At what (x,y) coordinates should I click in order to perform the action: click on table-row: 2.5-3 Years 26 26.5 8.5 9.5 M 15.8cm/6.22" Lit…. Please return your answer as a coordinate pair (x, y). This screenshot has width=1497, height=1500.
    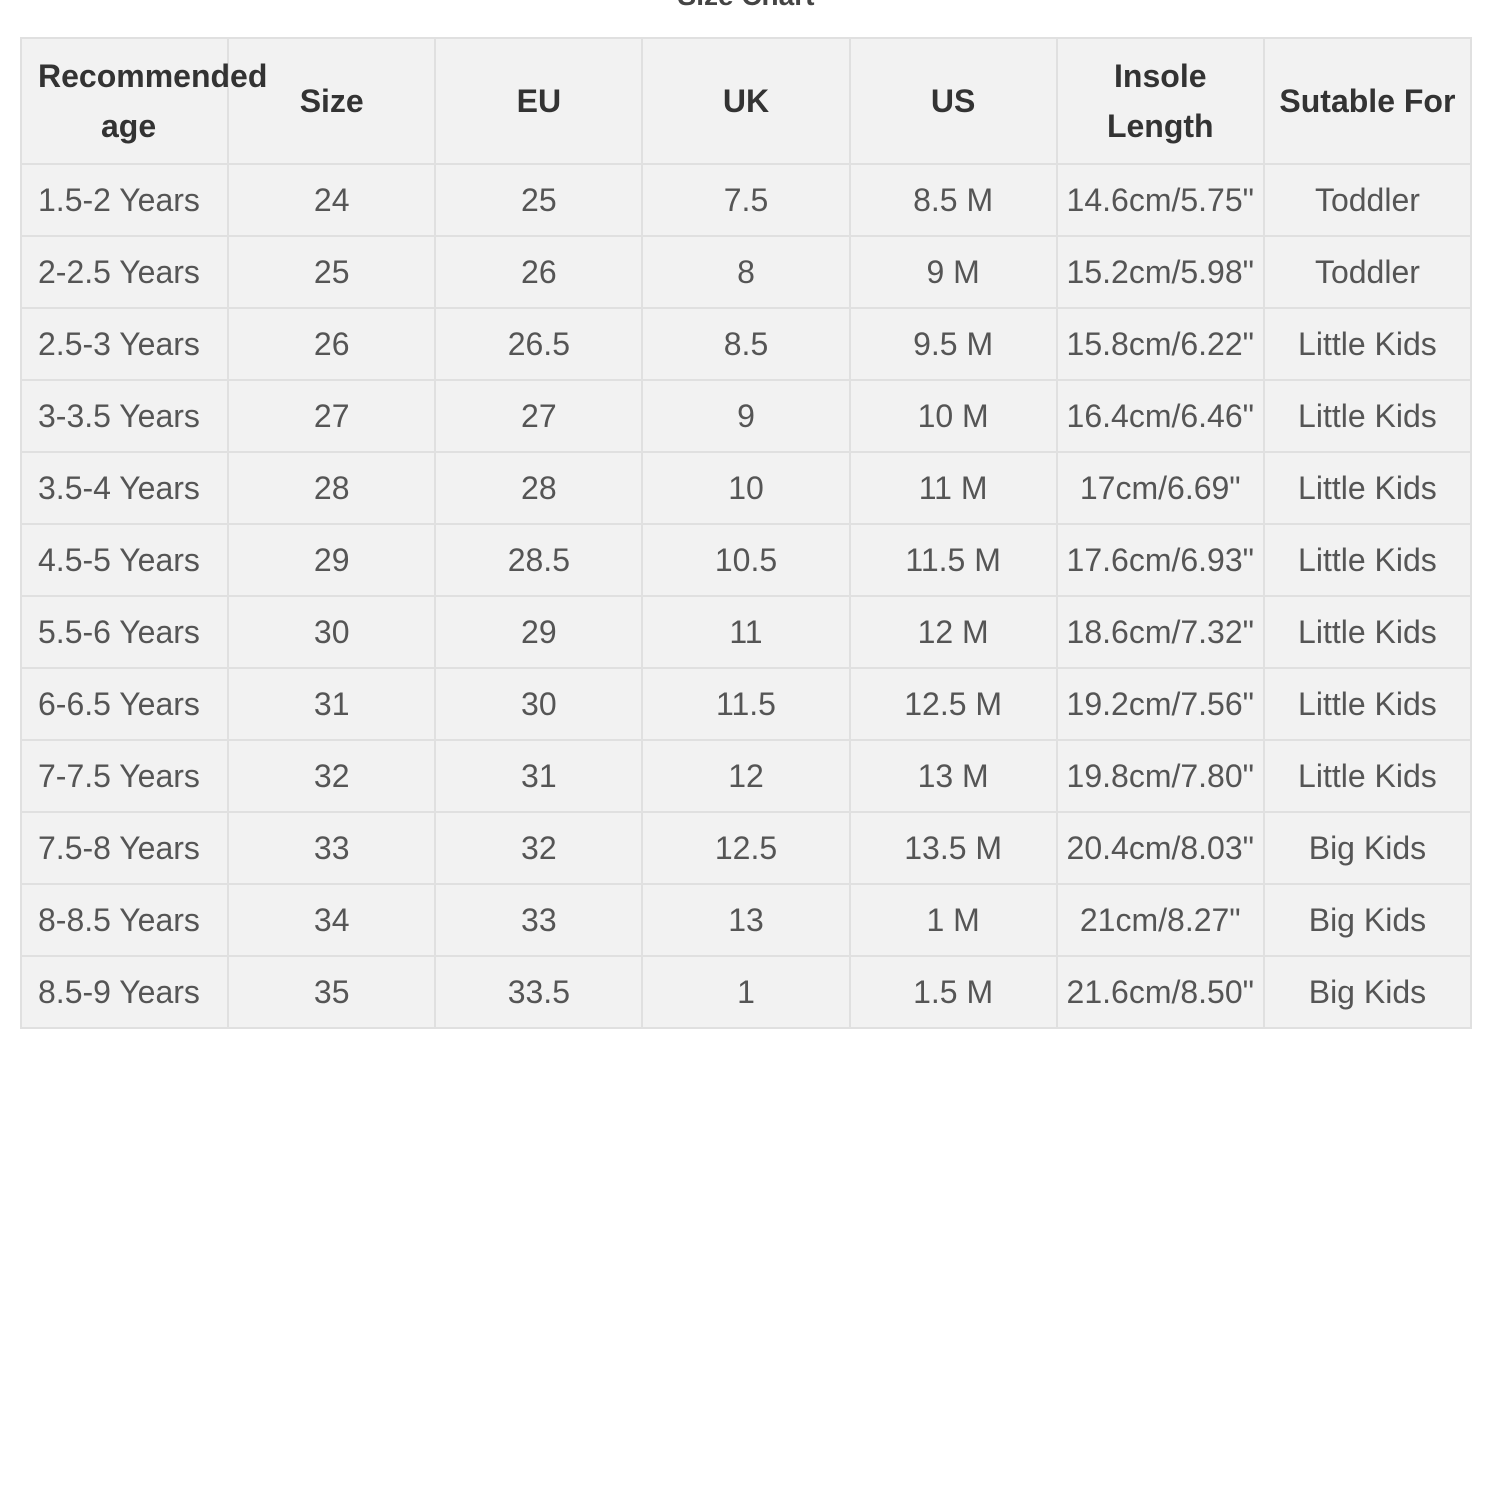
    Looking at the image, I should click on (746, 344).